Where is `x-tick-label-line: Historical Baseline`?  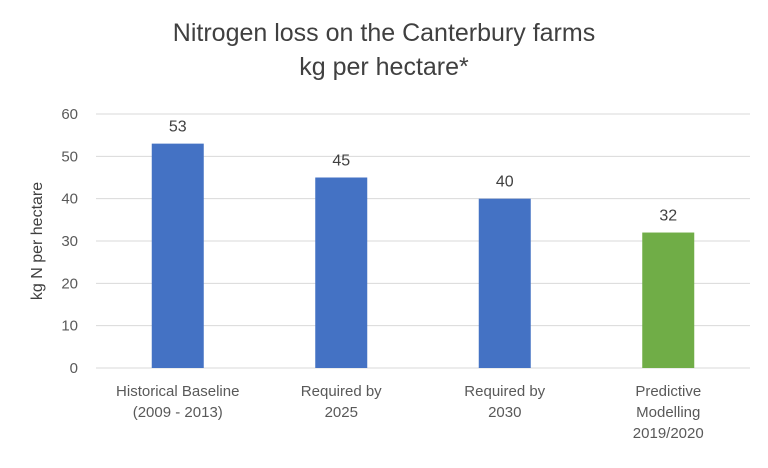
x-tick-label-line: Historical Baseline is located at coordinates (177, 391).